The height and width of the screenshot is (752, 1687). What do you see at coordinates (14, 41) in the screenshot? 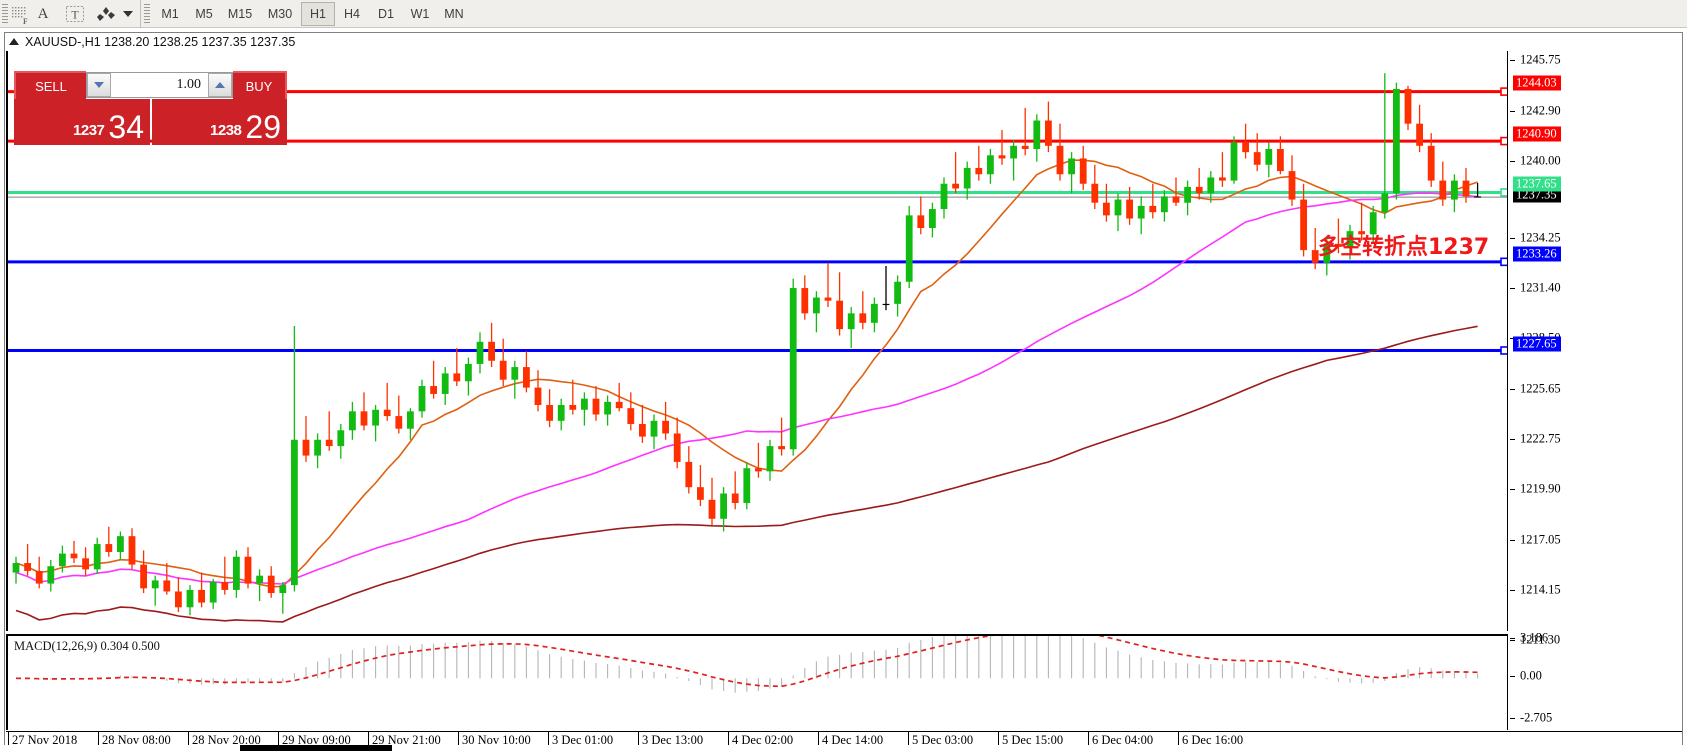
I see `collapse-triangle-icon` at bounding box center [14, 41].